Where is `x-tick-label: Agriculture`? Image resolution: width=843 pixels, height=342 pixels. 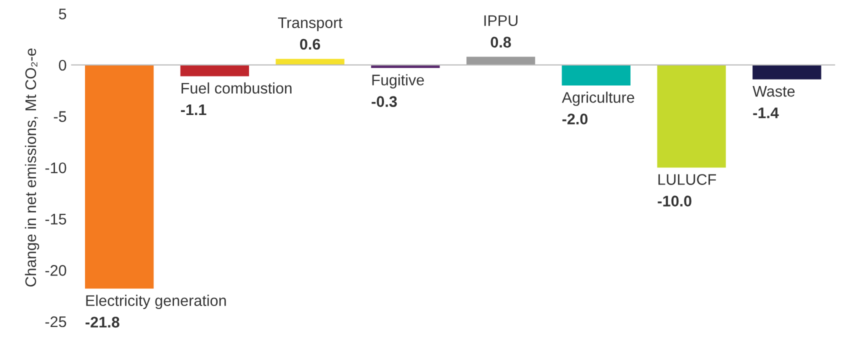 x-tick-label: Agriculture is located at coordinates (598, 99).